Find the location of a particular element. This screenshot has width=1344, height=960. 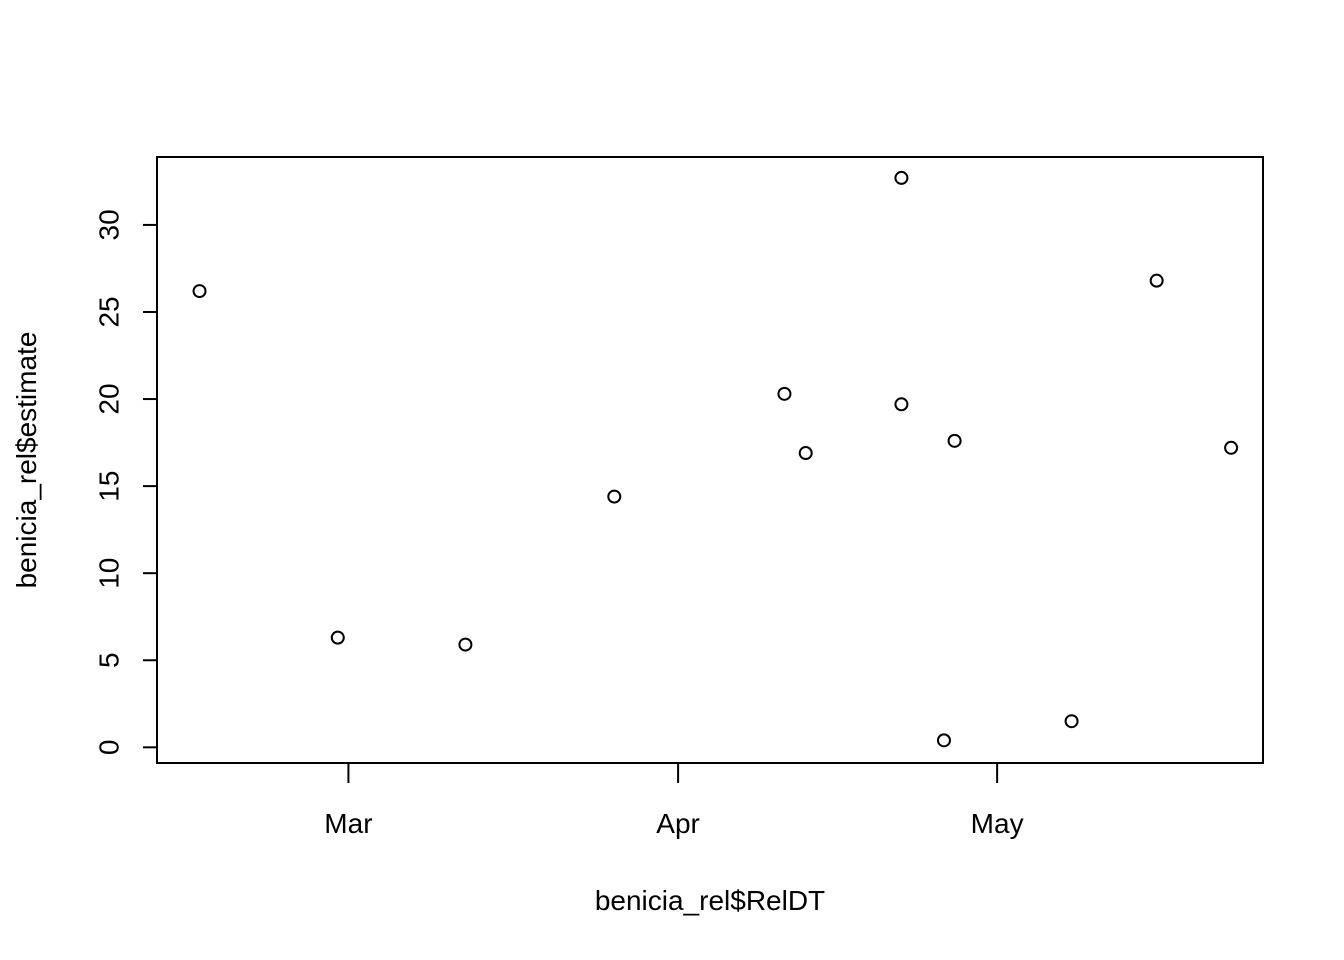

x-tick-label: Apr is located at coordinates (678, 823).